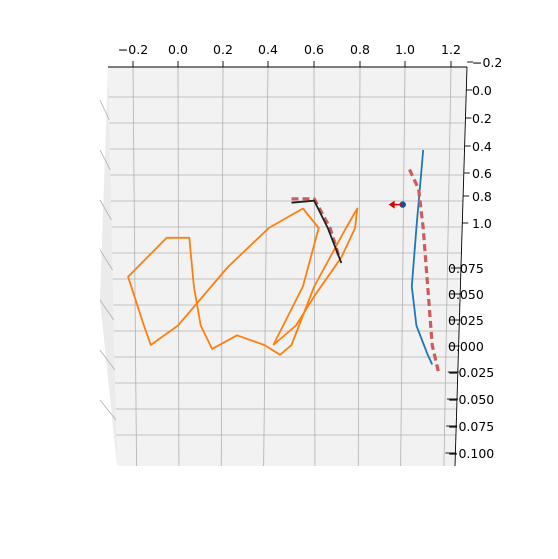 The width and height of the screenshot is (558, 559). What do you see at coordinates (223, 49) in the screenshot?
I see `x-tick-label: 0.2` at bounding box center [223, 49].